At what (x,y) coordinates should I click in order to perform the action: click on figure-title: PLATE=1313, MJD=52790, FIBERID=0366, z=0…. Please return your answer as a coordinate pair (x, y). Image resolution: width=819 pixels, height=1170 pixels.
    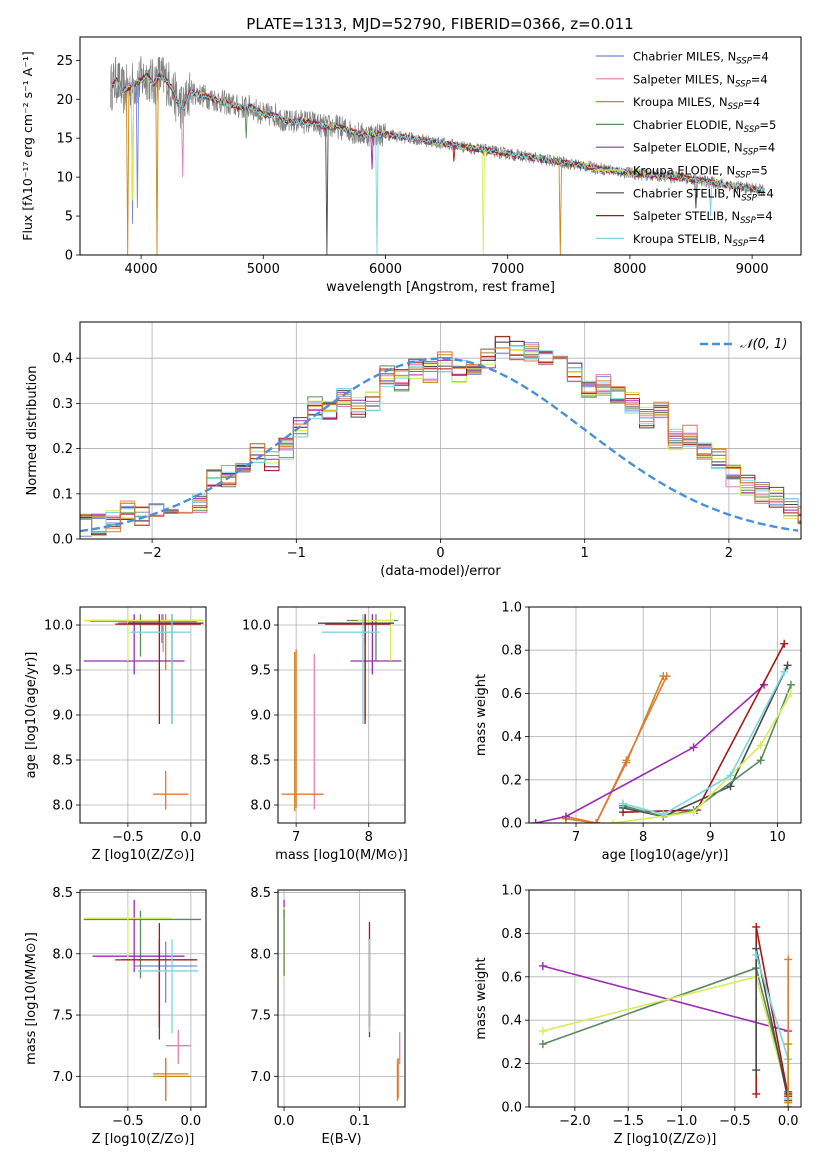
    Looking at the image, I should click on (439, 24).